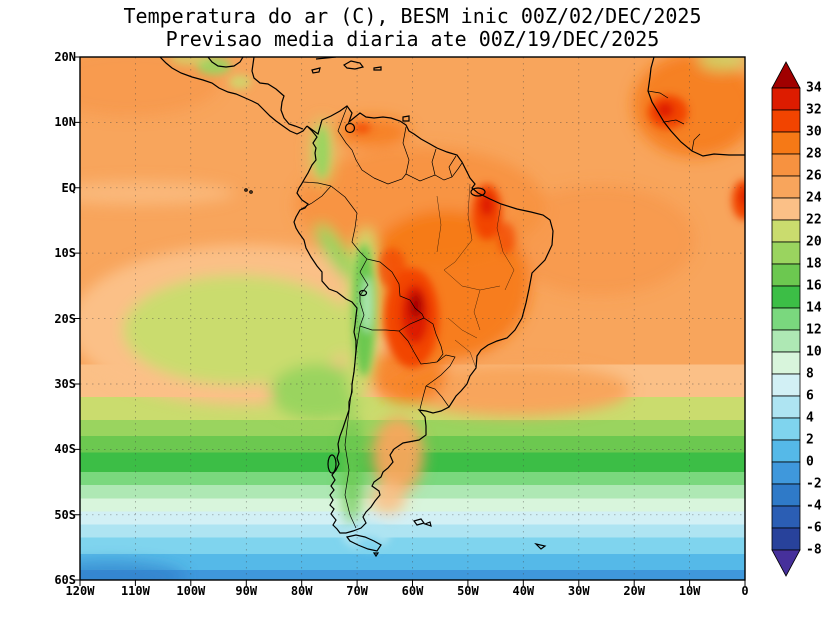 The width and height of the screenshot is (825, 637). Describe the element at coordinates (814, 110) in the screenshot. I see `colorbar-tick-label: 32` at that location.